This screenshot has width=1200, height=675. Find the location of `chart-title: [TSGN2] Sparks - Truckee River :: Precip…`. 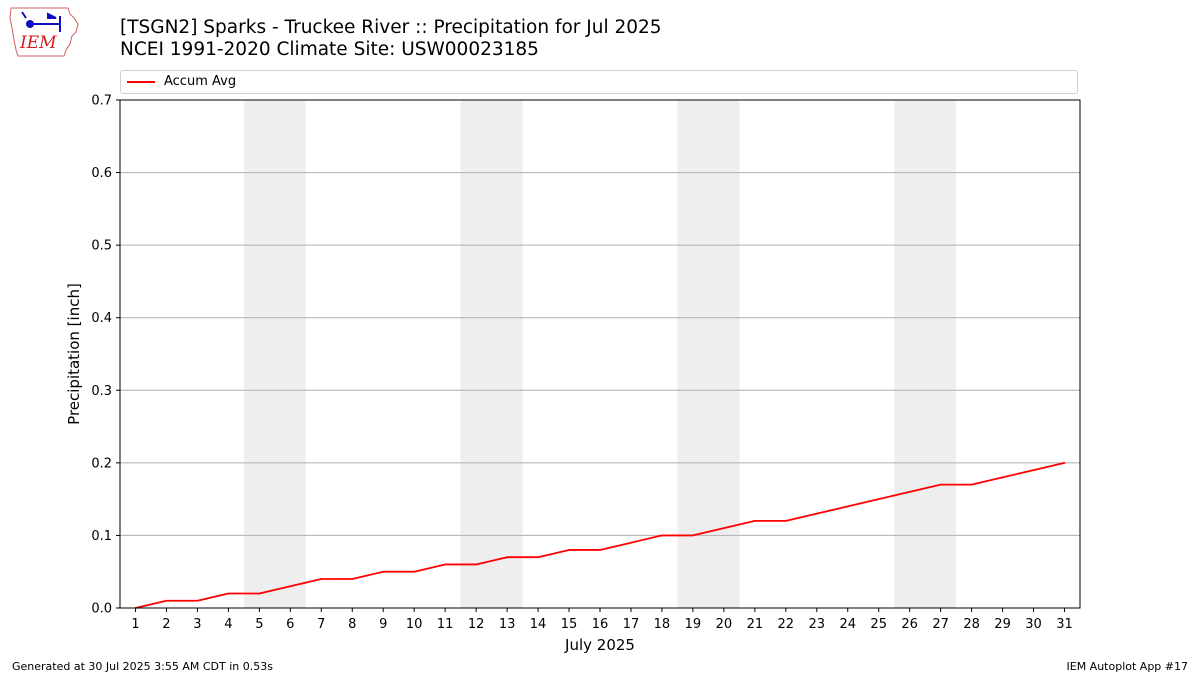

chart-title: [TSGN2] Sparks - Truckee River :: Precip… is located at coordinates (391, 27).